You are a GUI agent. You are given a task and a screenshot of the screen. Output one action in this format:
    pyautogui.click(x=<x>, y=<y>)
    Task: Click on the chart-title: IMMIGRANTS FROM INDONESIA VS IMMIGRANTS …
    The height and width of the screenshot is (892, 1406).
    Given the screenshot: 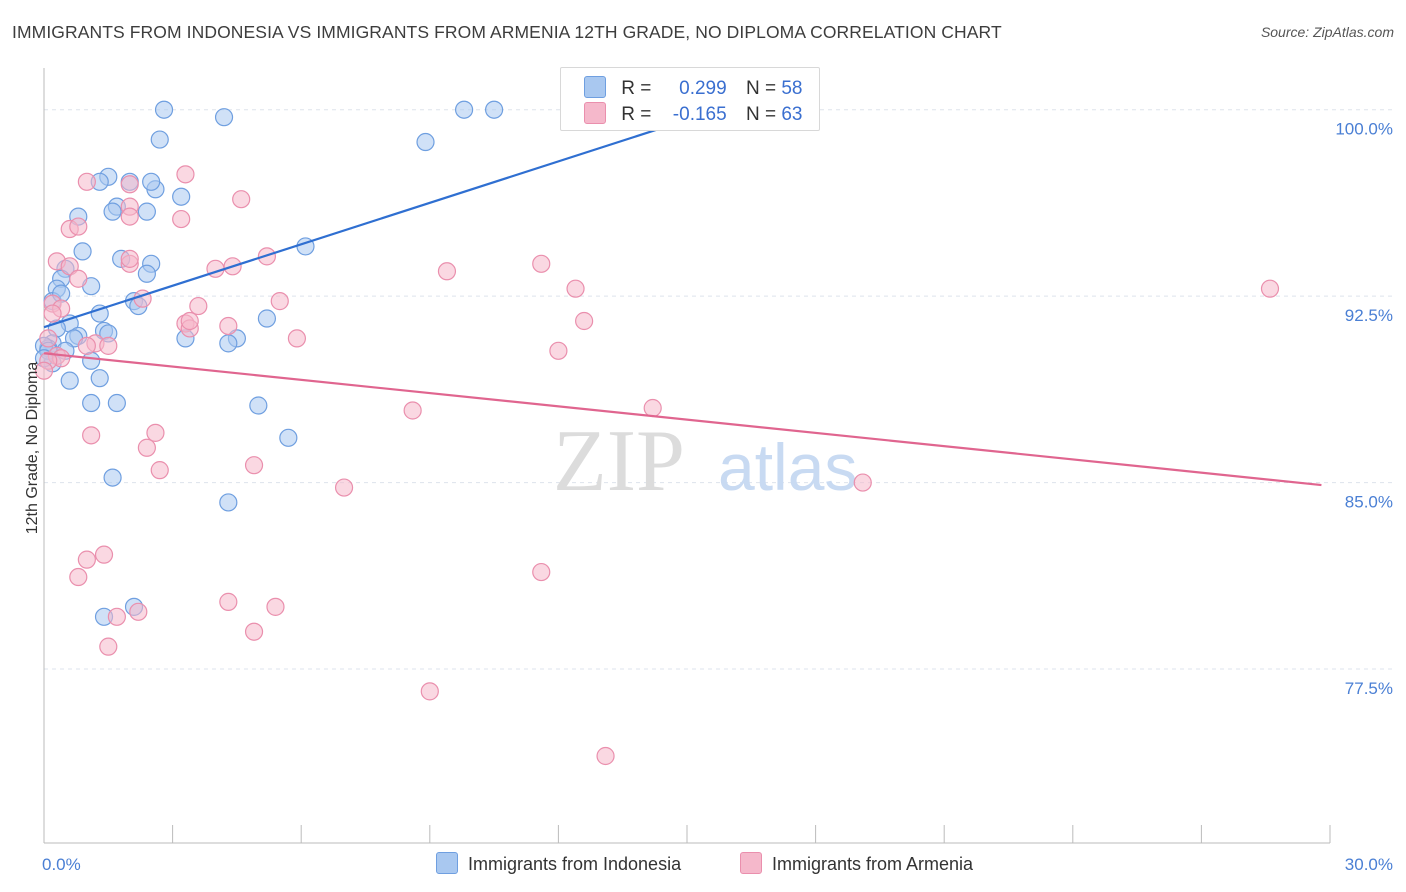 What is the action you would take?
    pyautogui.click(x=507, y=32)
    